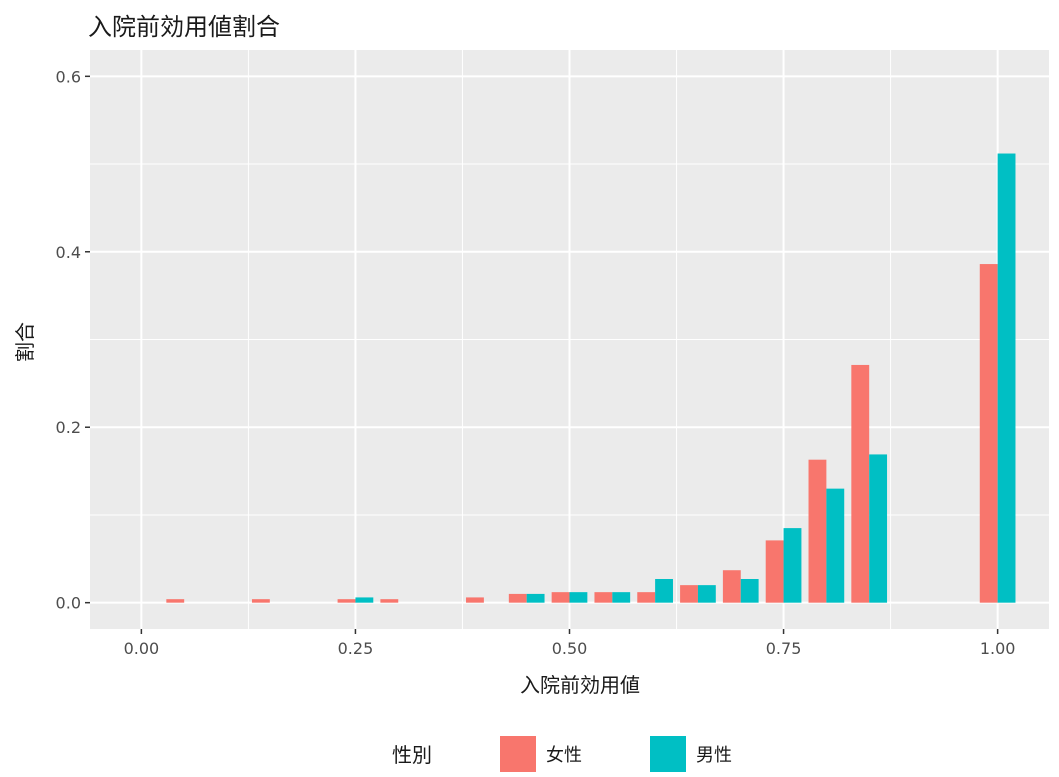 The image size is (1059, 777). Describe the element at coordinates (580, 685) in the screenshot. I see `x-axis-title: 入院前効用値` at that location.